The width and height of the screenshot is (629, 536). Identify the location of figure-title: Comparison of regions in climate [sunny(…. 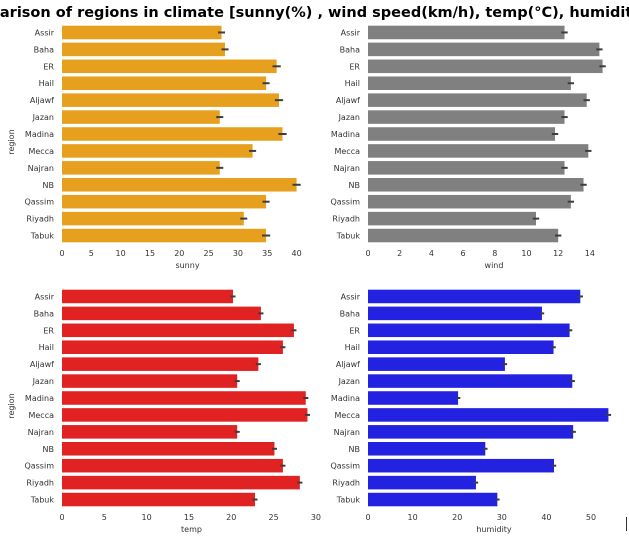
(314, 13).